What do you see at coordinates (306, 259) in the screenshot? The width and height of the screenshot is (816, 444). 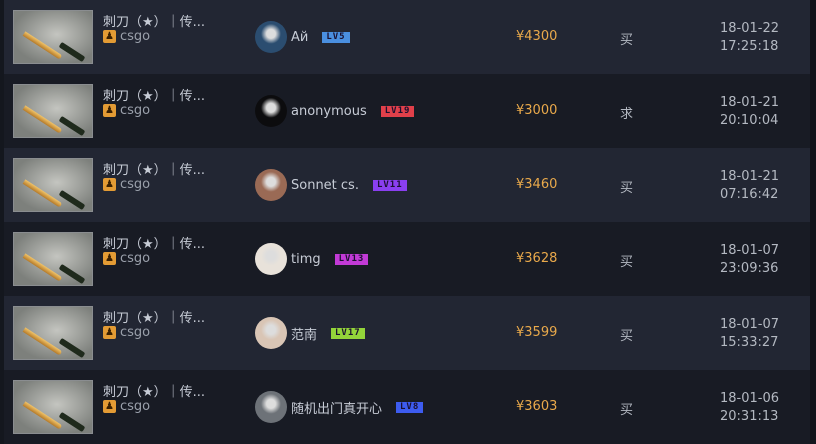 I see `username: timg` at bounding box center [306, 259].